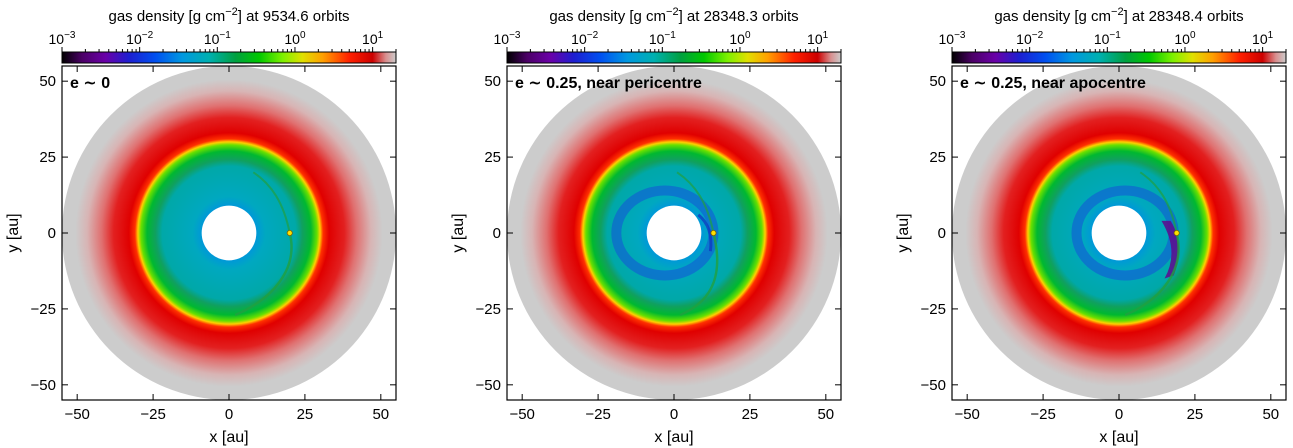 This screenshot has width=1293, height=448. Describe the element at coordinates (608, 83) in the screenshot. I see `panel-annotation: e ∼ 0.25, near pericentre` at that location.